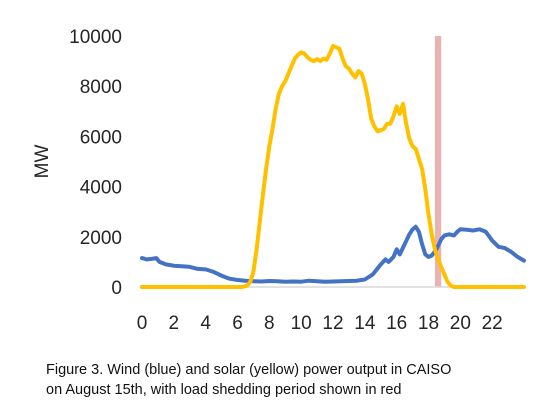  What do you see at coordinates (492, 323) in the screenshot?
I see `x-tick-label: 22` at bounding box center [492, 323].